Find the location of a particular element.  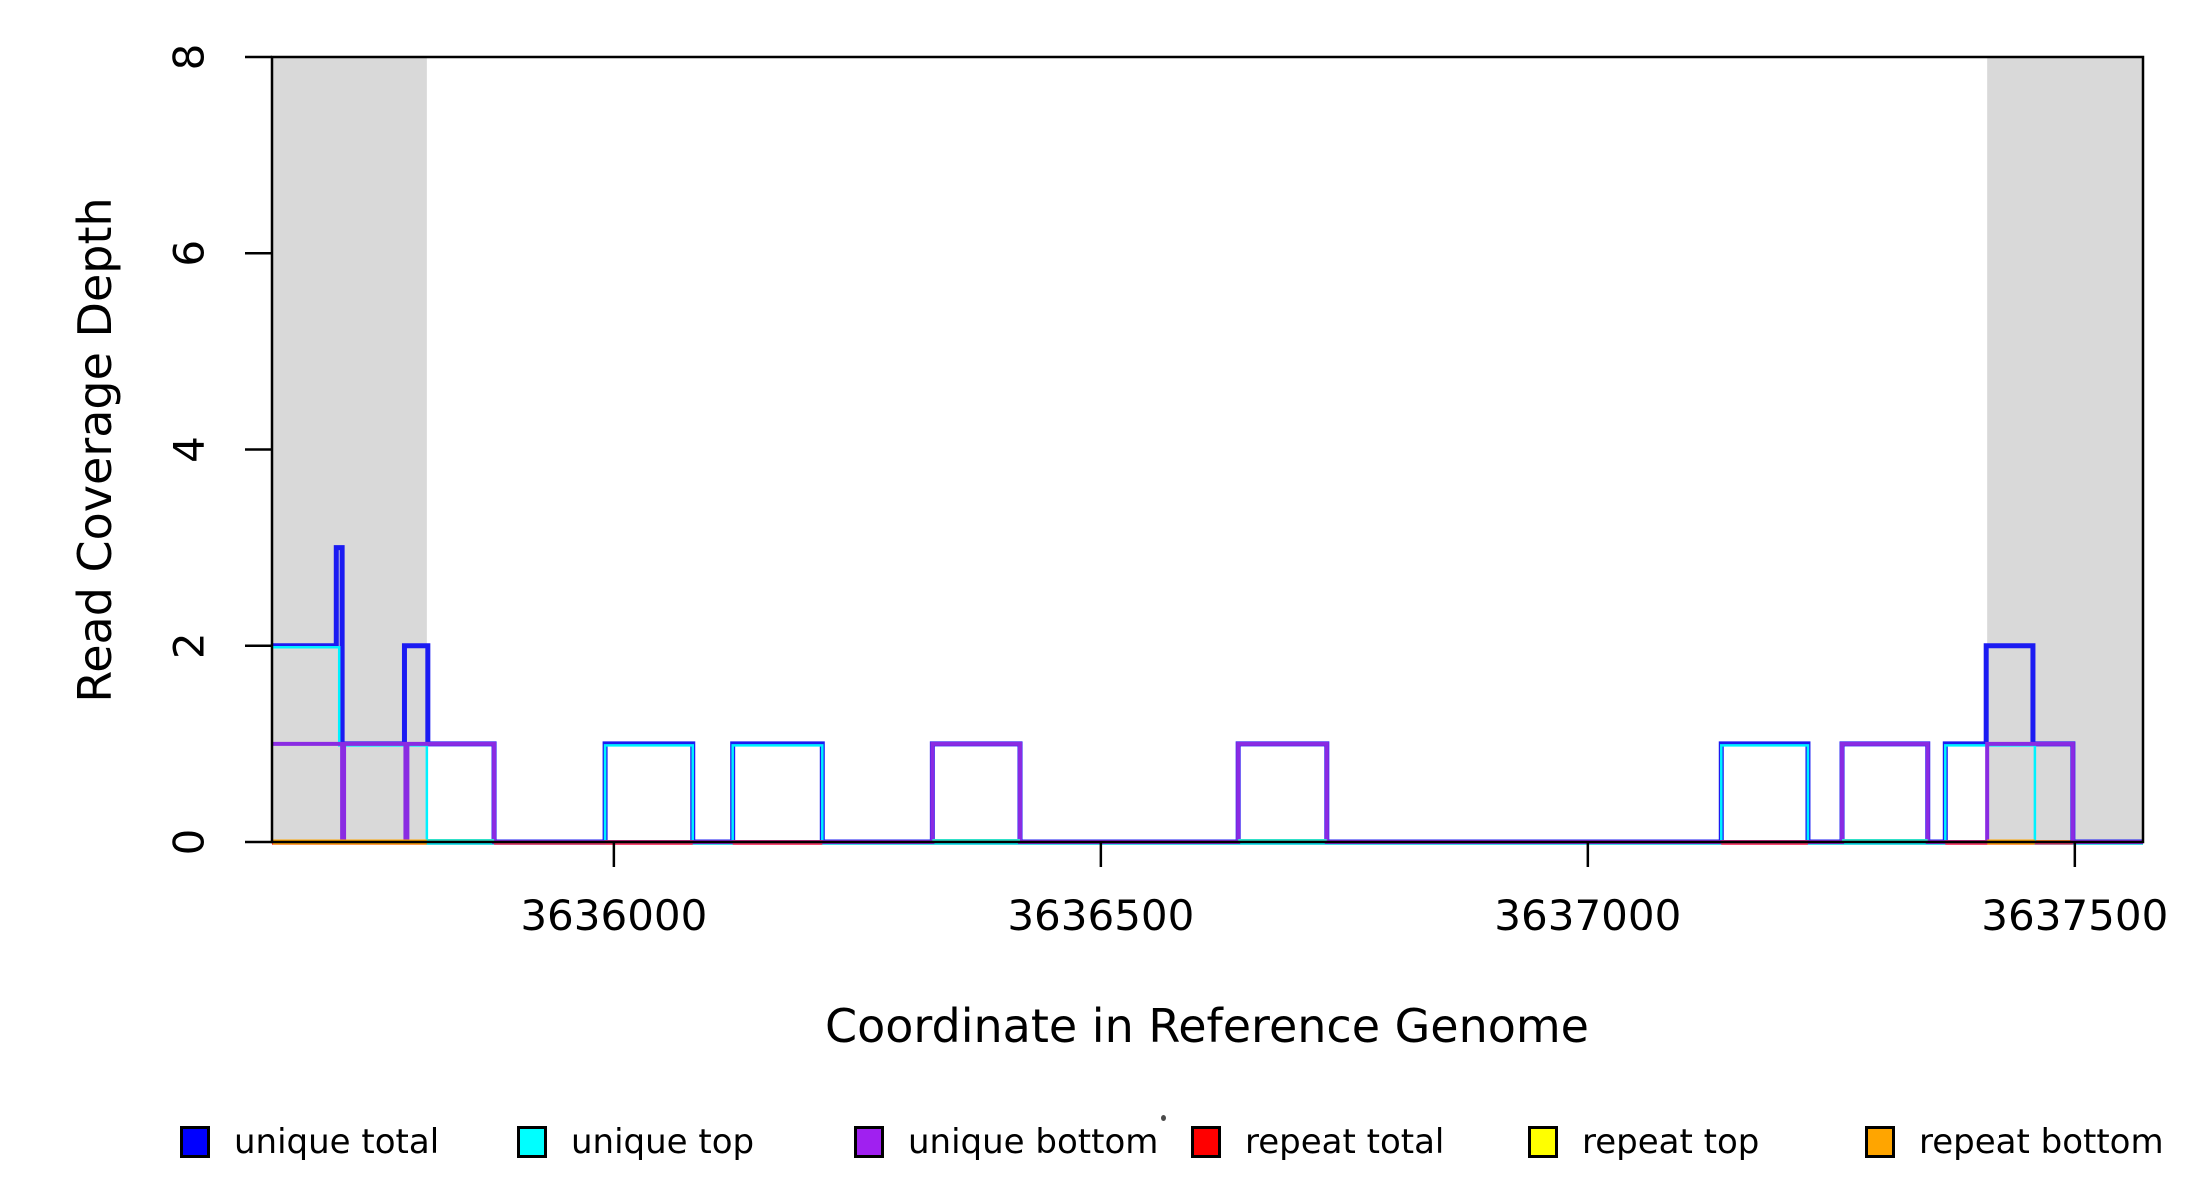

stray-dot is located at coordinates (1163, 1118).